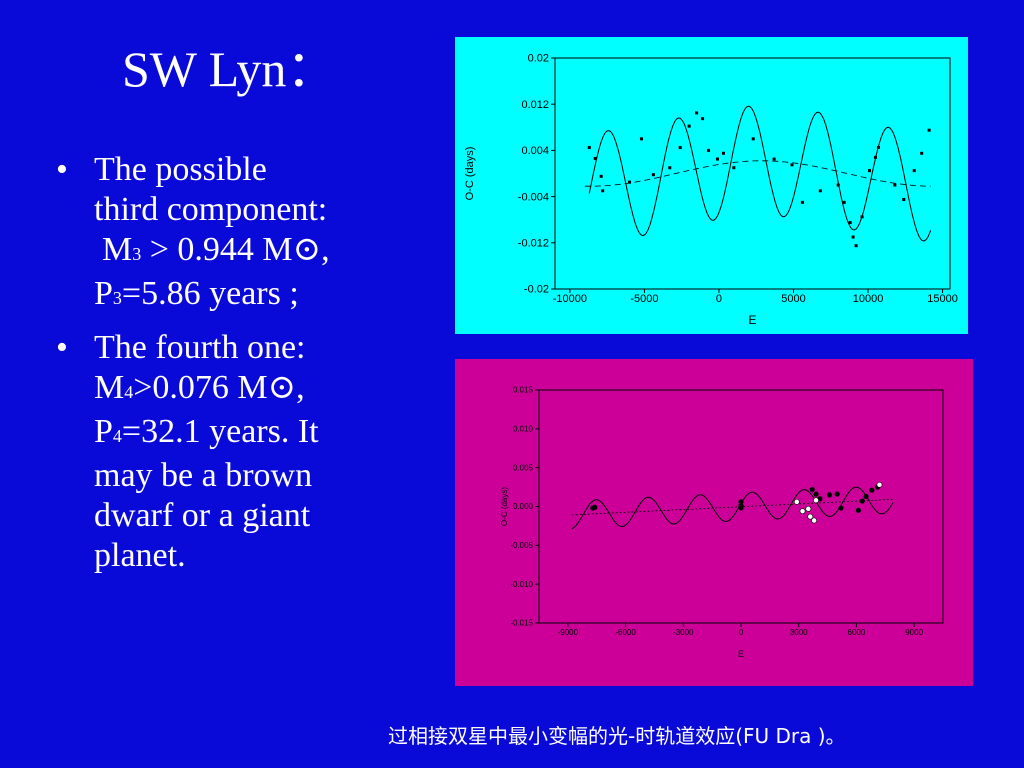 This screenshot has width=1024, height=768. I want to click on period4-subscript: 4, so click(117, 436).